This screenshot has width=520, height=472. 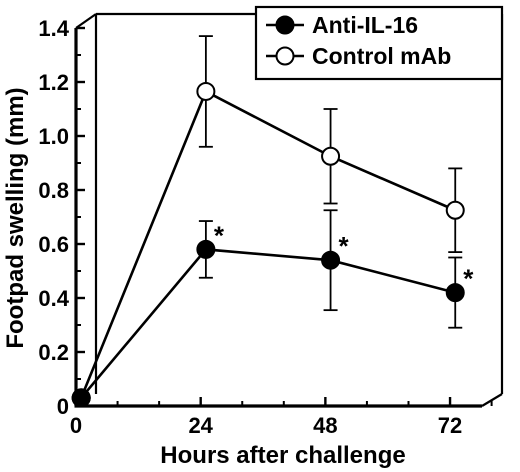 What do you see at coordinates (325, 425) in the screenshot?
I see `x-tick-label: 48` at bounding box center [325, 425].